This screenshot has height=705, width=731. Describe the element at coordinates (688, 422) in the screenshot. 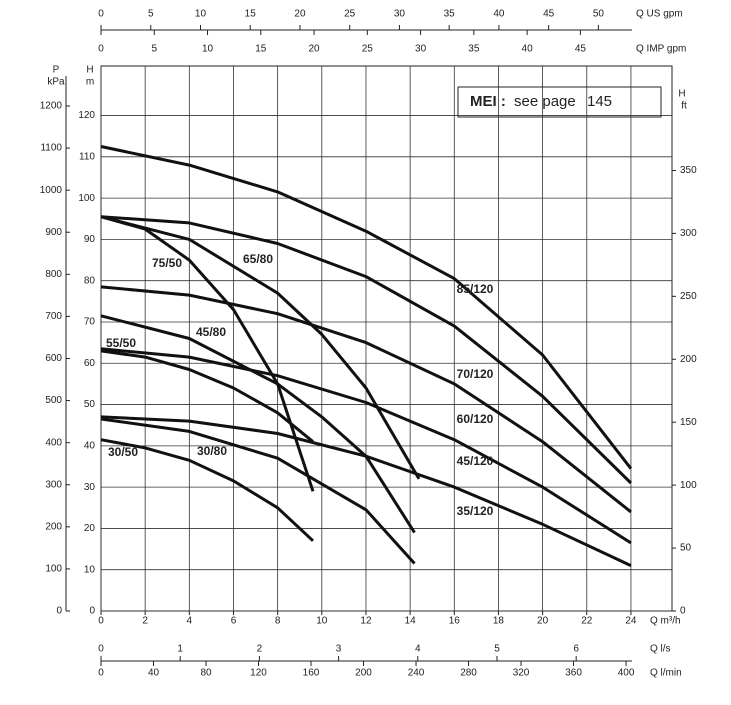

I see `y2-tick-label: 150` at that location.